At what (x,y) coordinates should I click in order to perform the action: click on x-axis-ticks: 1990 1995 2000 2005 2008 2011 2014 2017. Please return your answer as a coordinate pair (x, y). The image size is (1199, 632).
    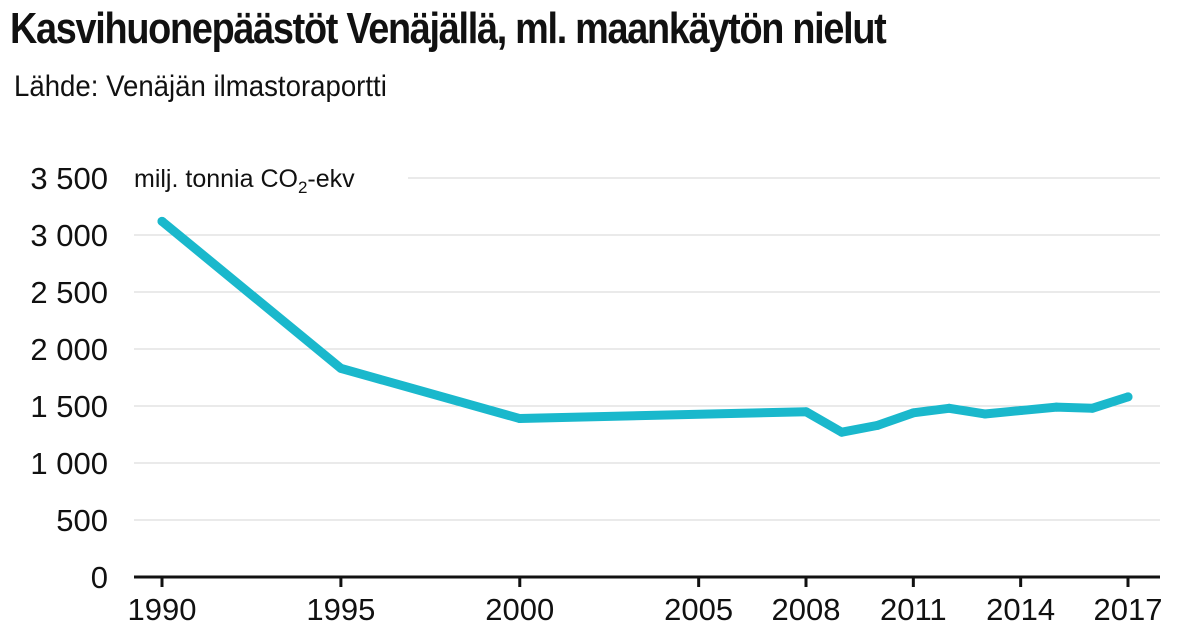
    Looking at the image, I should click on (645, 602).